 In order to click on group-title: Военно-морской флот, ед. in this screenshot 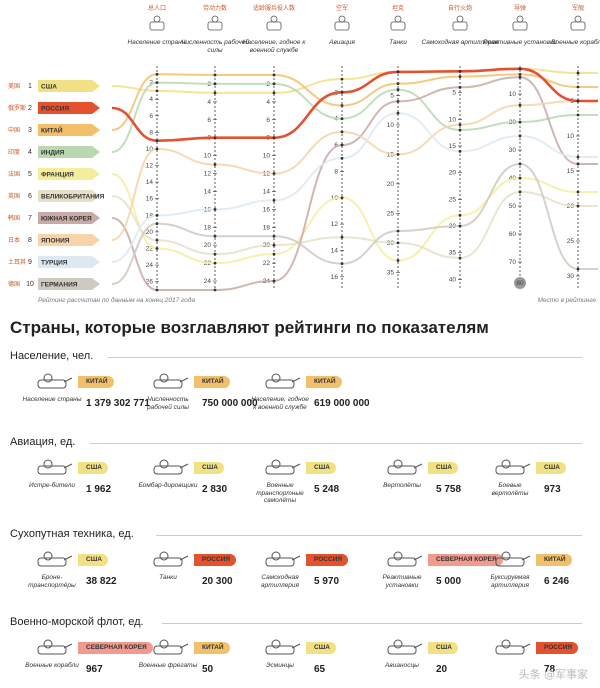, I will do `click(77, 622)`.